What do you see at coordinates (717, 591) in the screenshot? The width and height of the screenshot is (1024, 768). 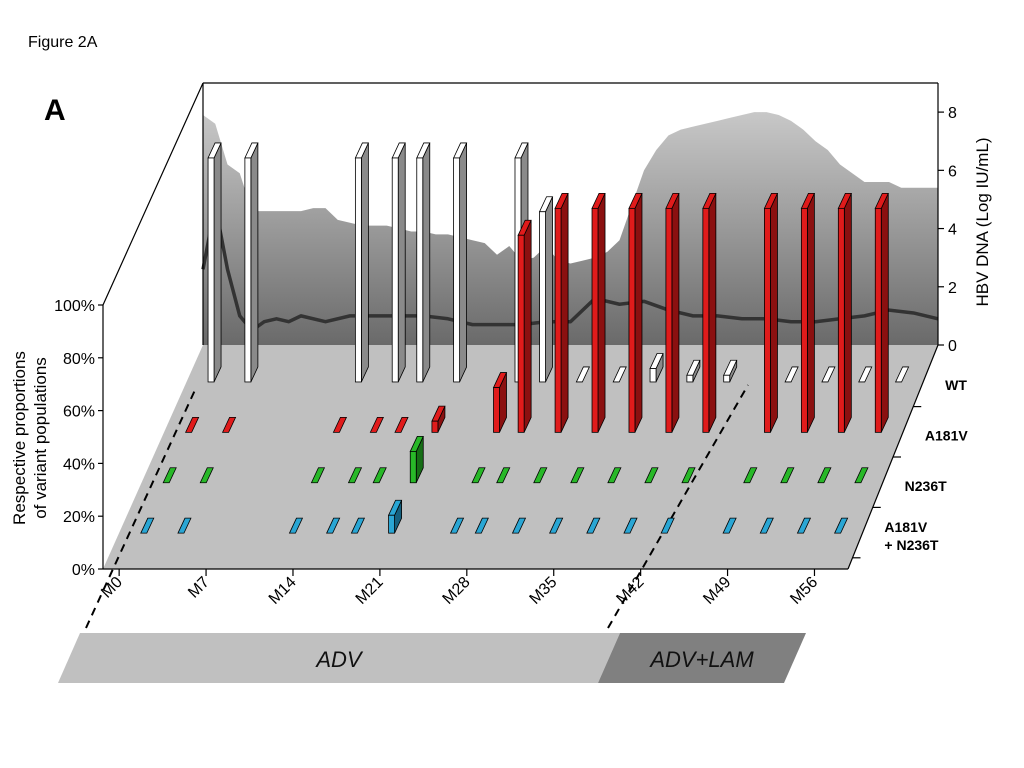 I see `x-tick-label: M49` at bounding box center [717, 591].